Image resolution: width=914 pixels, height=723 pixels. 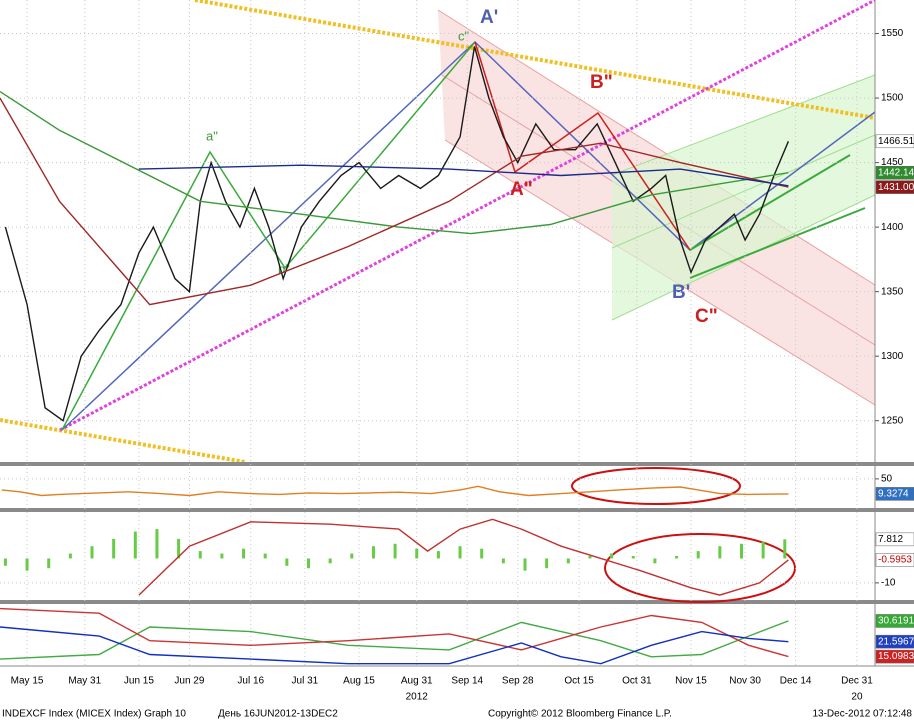 What do you see at coordinates (862, 714) in the screenshot?
I see `footer-timestamp: 13-Dec-2012 07:12:48` at bounding box center [862, 714].